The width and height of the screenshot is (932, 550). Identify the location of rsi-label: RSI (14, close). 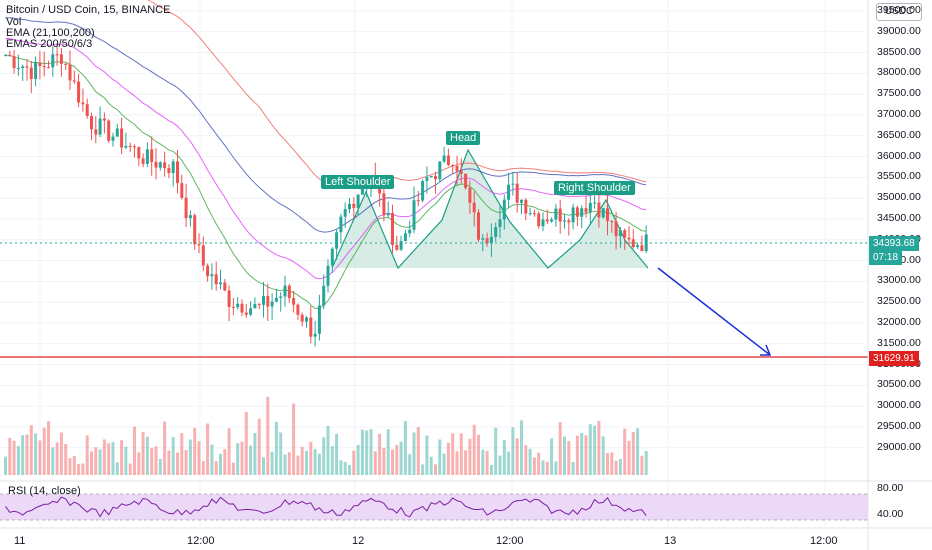
(44, 491).